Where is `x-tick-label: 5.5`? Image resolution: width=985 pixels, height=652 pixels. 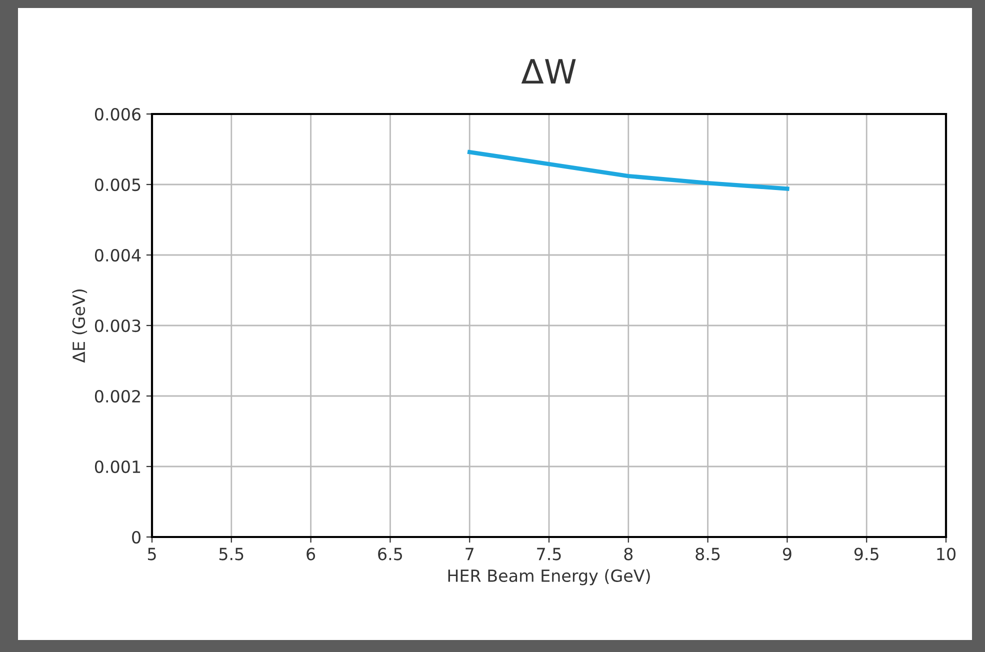 x-tick-label: 5.5 is located at coordinates (231, 554).